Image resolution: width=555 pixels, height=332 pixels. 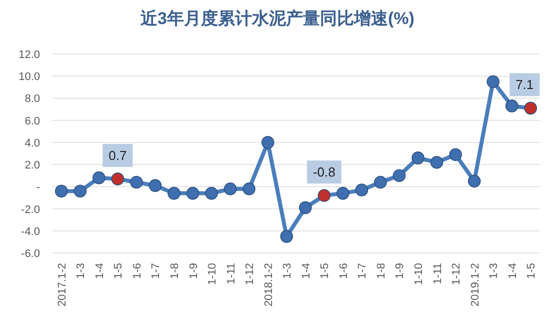 I want to click on y-tick-label: 6.0, so click(x=32, y=121).